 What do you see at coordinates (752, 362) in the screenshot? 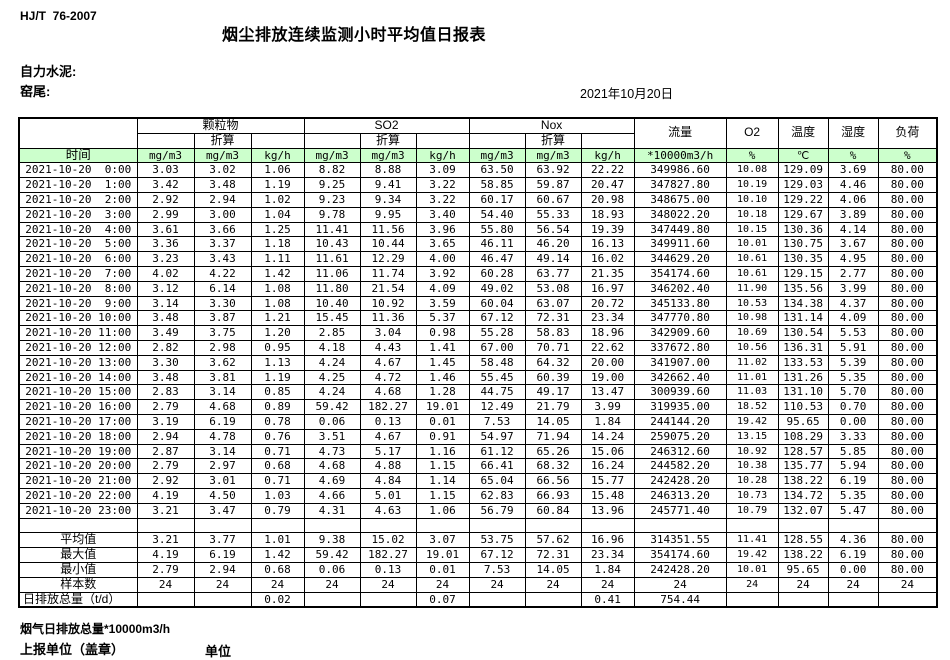
I see `cell-value: 11.02` at bounding box center [752, 362].